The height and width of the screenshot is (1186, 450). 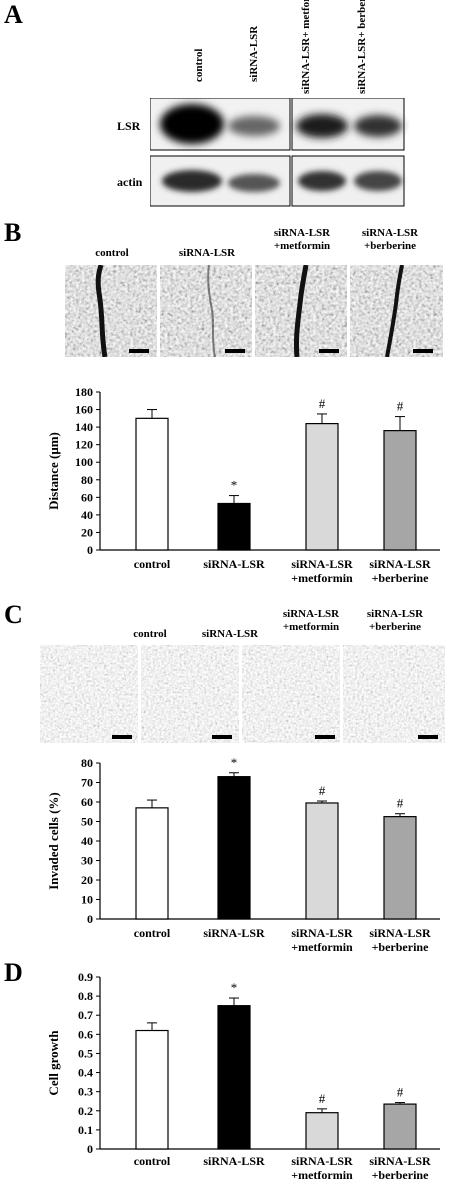 What do you see at coordinates (87, 861) in the screenshot?
I see `y-tick-label: 30` at bounding box center [87, 861].